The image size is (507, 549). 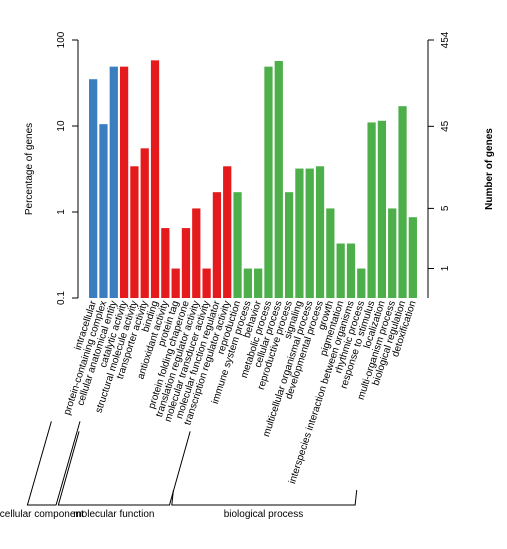 What do you see at coordinates (61, 39) in the screenshot?
I see `y-tick-label: 100` at bounding box center [61, 39].